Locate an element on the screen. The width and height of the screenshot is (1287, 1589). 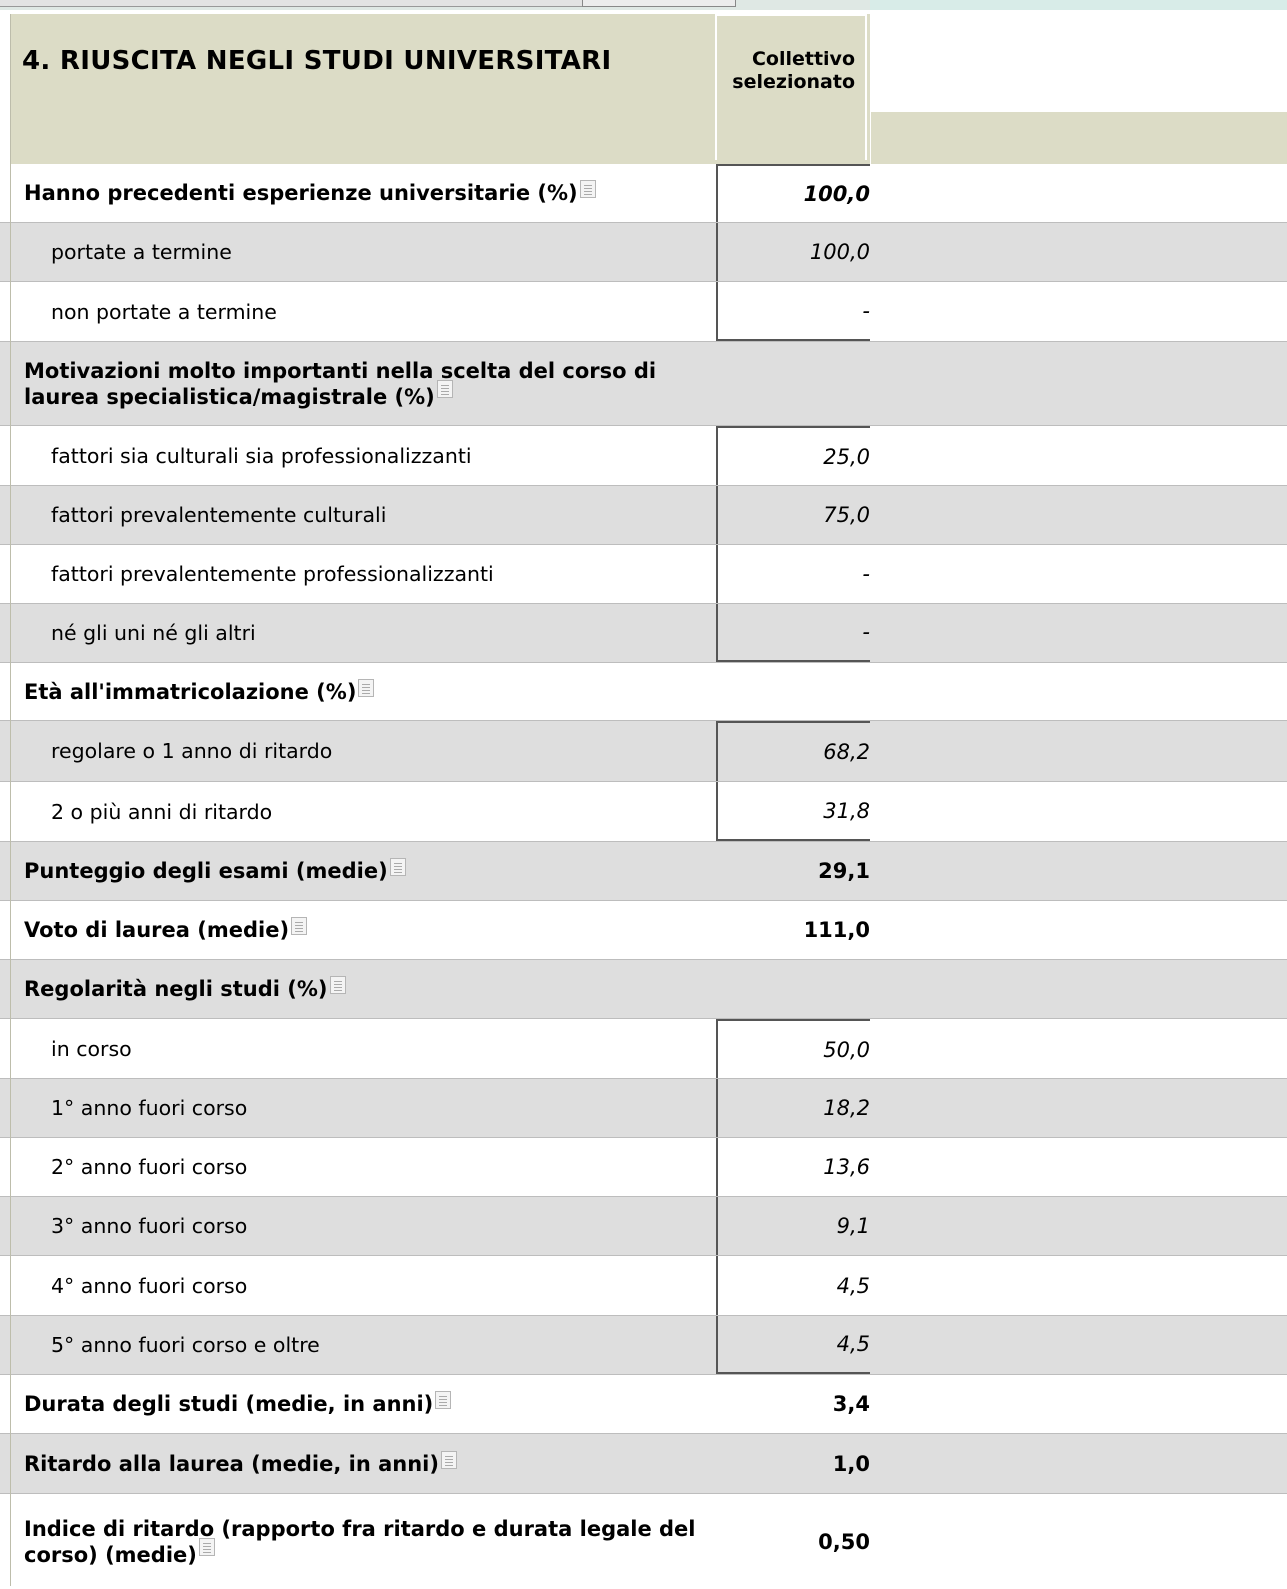
row-label: 3° anno fuori corso is located at coordinates (149, 1226).